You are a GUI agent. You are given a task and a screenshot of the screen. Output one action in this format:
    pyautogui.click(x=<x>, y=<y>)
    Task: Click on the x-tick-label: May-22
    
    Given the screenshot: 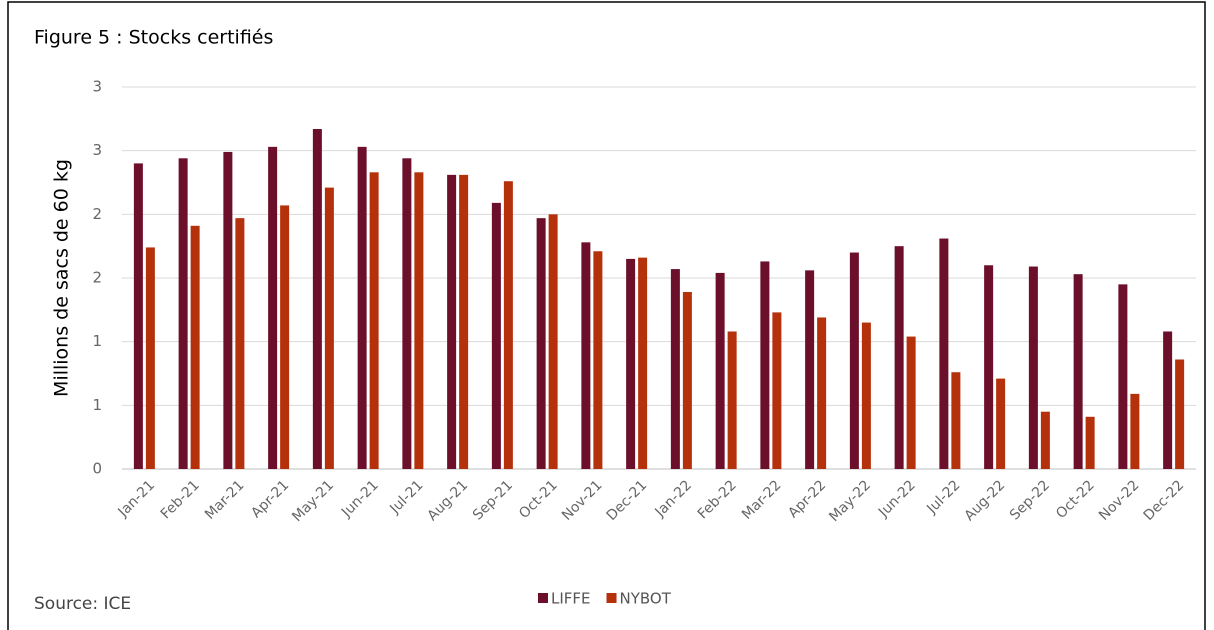 What is the action you would take?
    pyautogui.click(x=850, y=501)
    